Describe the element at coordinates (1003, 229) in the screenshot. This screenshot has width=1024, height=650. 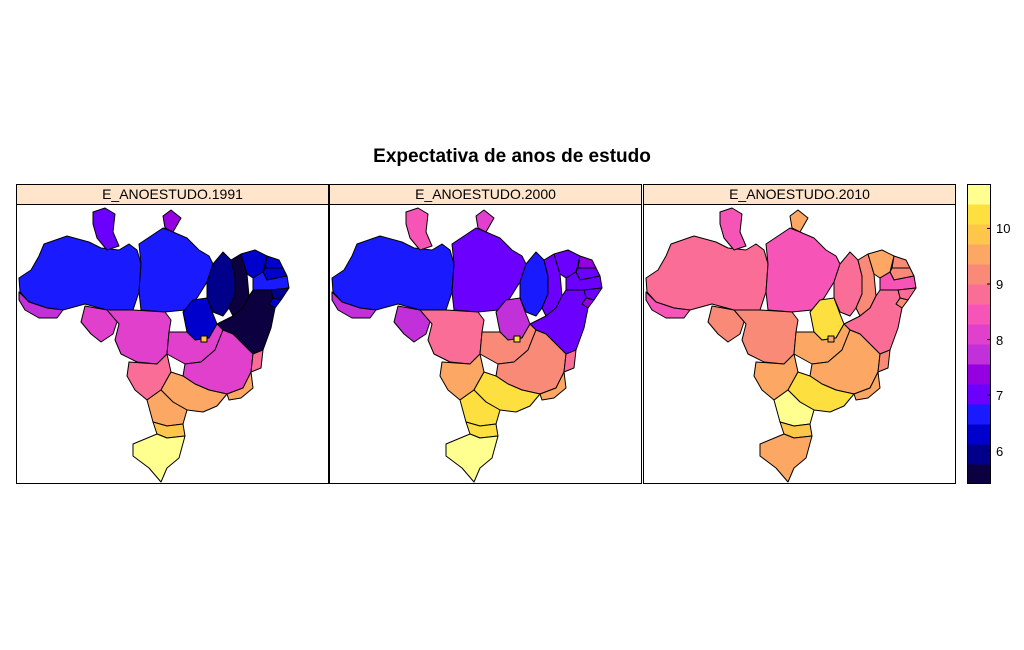
I see `legend-tick-label: 10` at that location.